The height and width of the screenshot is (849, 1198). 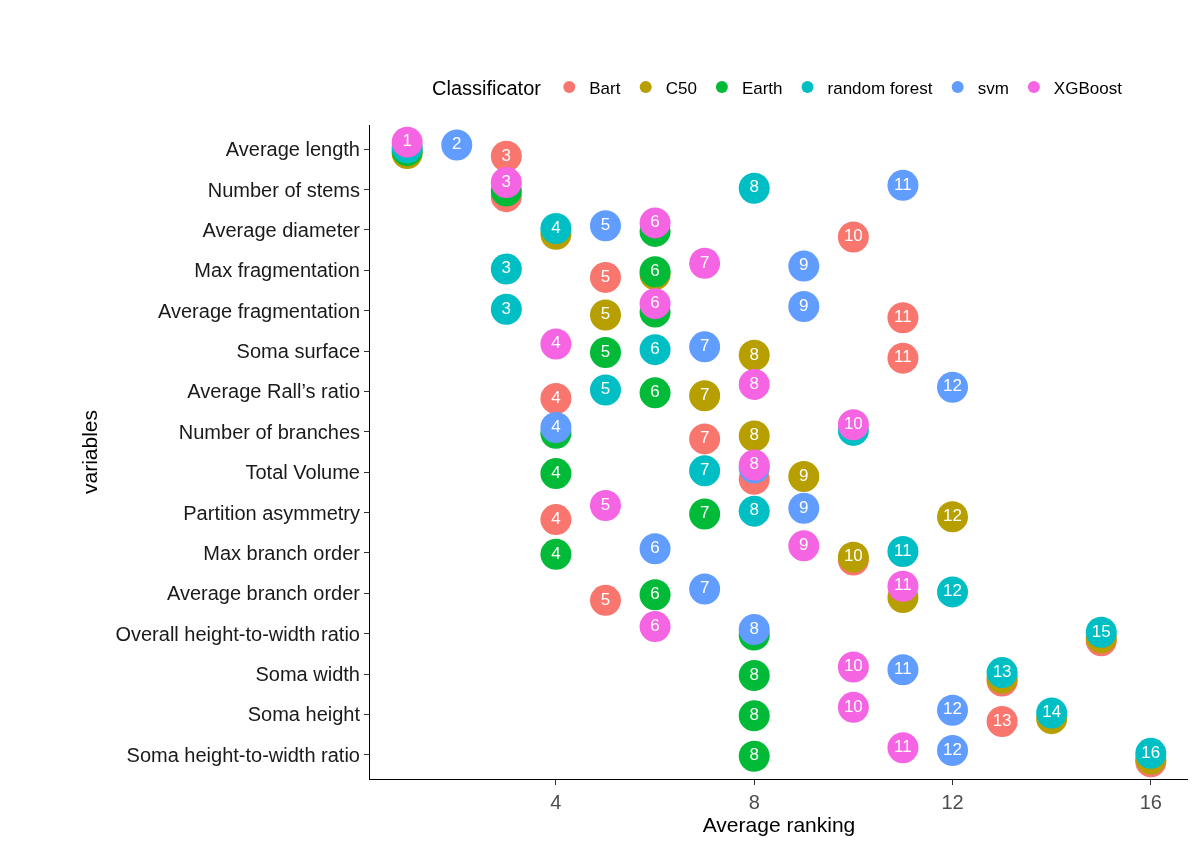 I want to click on y-tick-label: Number of stems, so click(x=283, y=189).